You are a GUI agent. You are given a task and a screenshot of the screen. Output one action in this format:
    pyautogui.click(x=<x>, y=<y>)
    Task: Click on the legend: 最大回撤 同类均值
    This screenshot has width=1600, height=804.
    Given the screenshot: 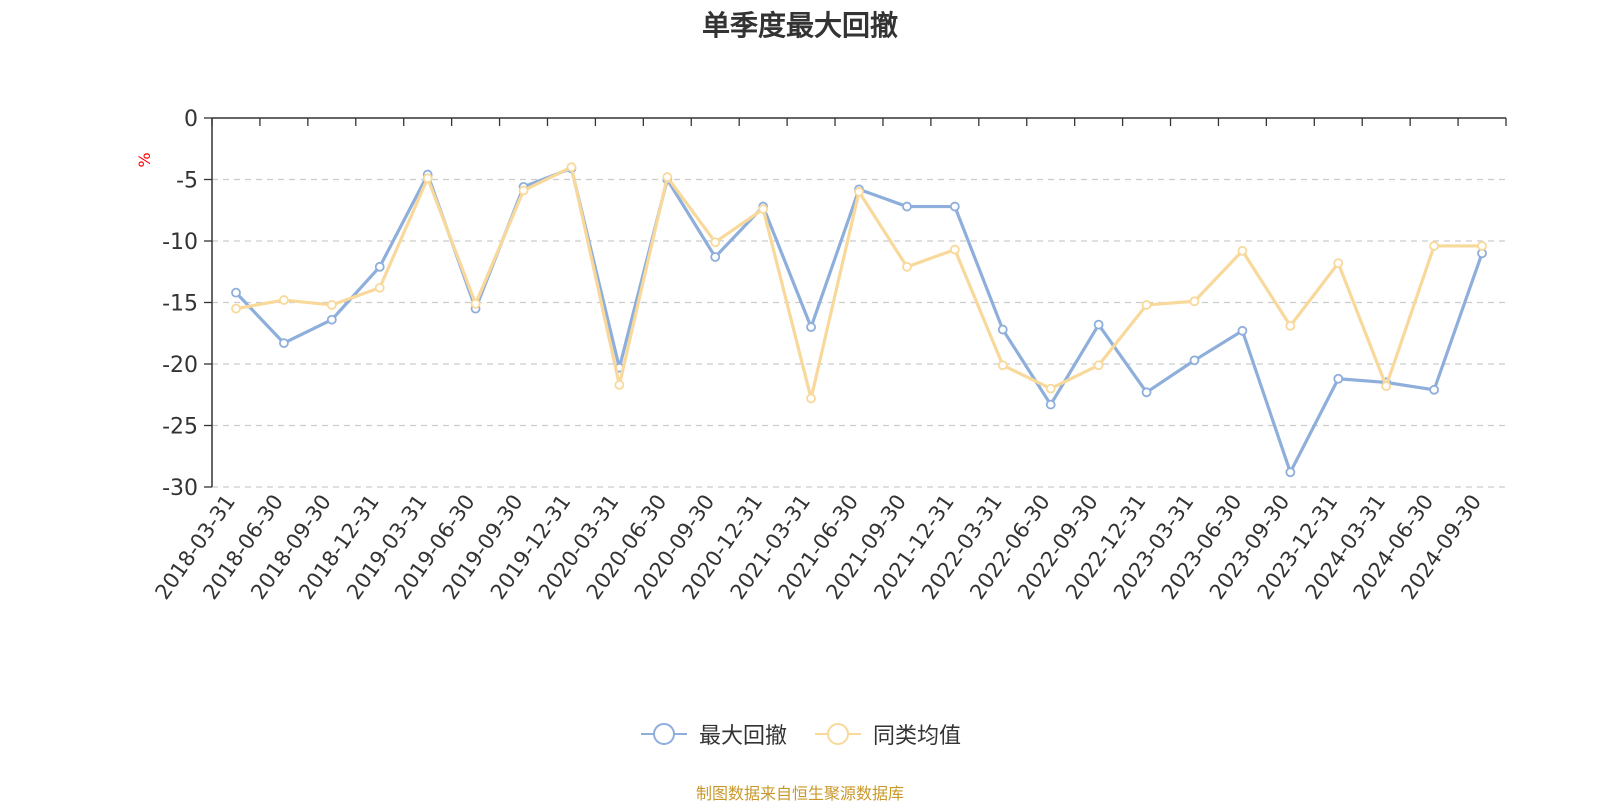 What is the action you would take?
    pyautogui.click(x=800, y=734)
    